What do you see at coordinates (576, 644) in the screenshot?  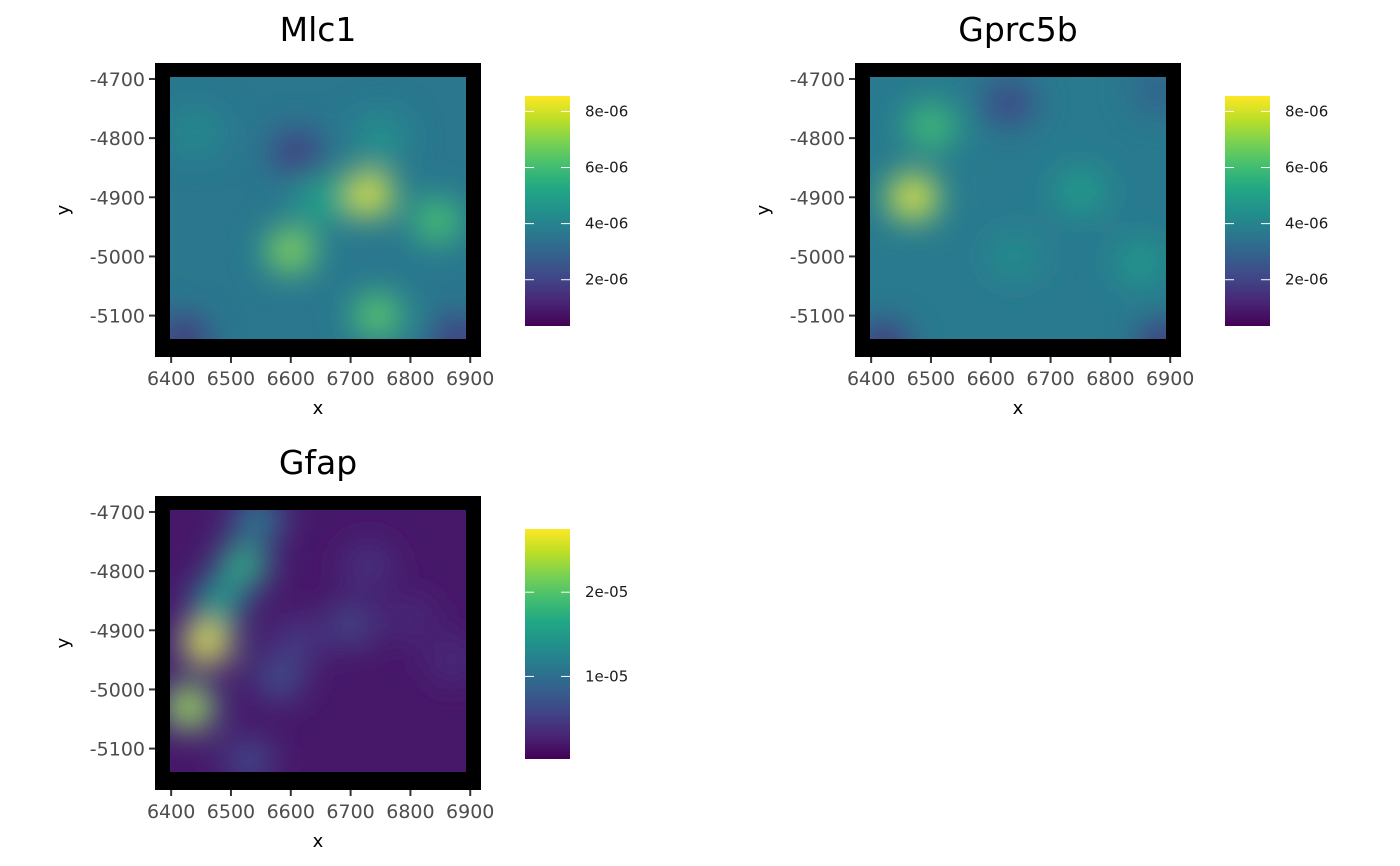 I see `colorbar: 1e-05 2e-05` at bounding box center [576, 644].